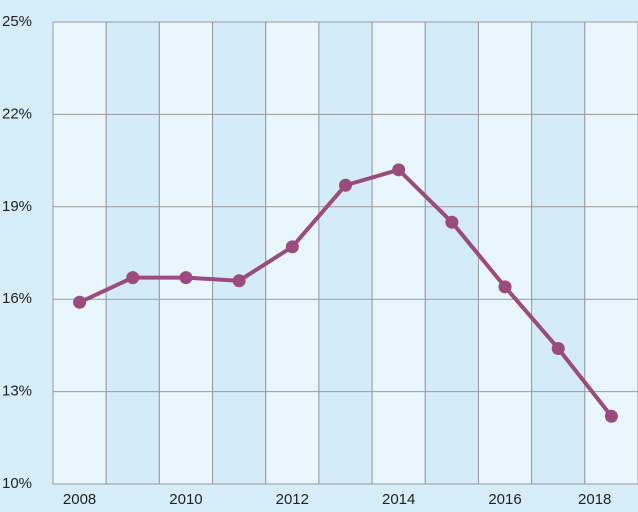 The width and height of the screenshot is (638, 512). I want to click on x-tick-label: 2018, so click(594, 499).